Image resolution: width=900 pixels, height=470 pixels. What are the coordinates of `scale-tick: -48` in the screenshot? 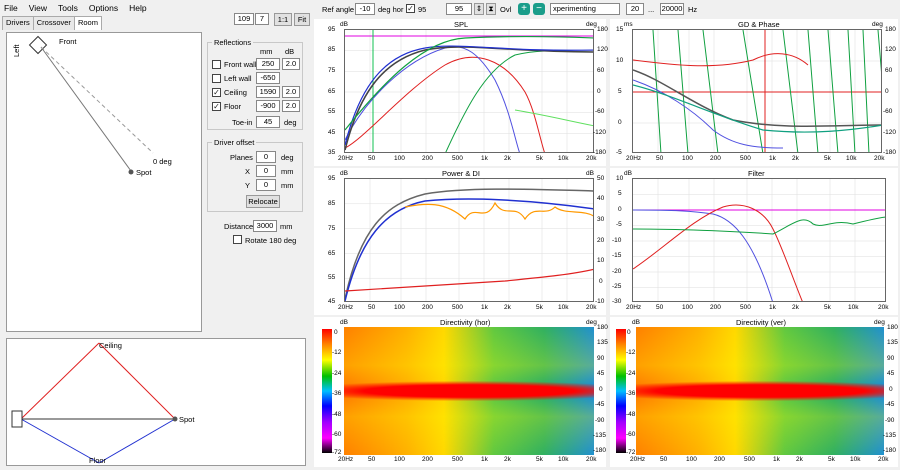 It's located at (631, 414).